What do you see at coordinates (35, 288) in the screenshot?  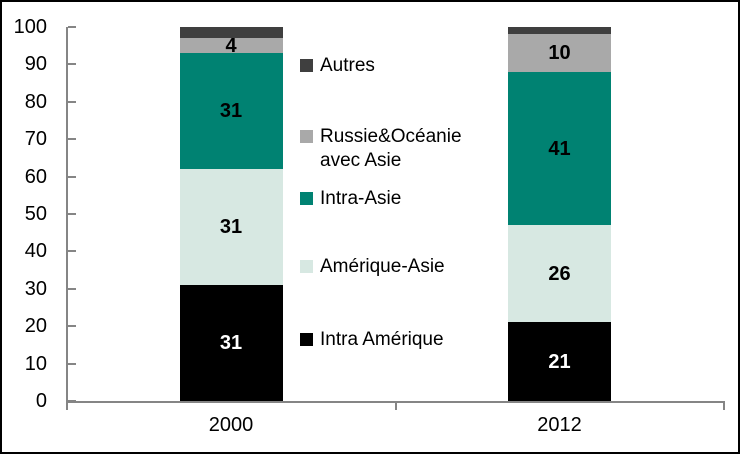 I see `y-tick-label: 30` at bounding box center [35, 288].